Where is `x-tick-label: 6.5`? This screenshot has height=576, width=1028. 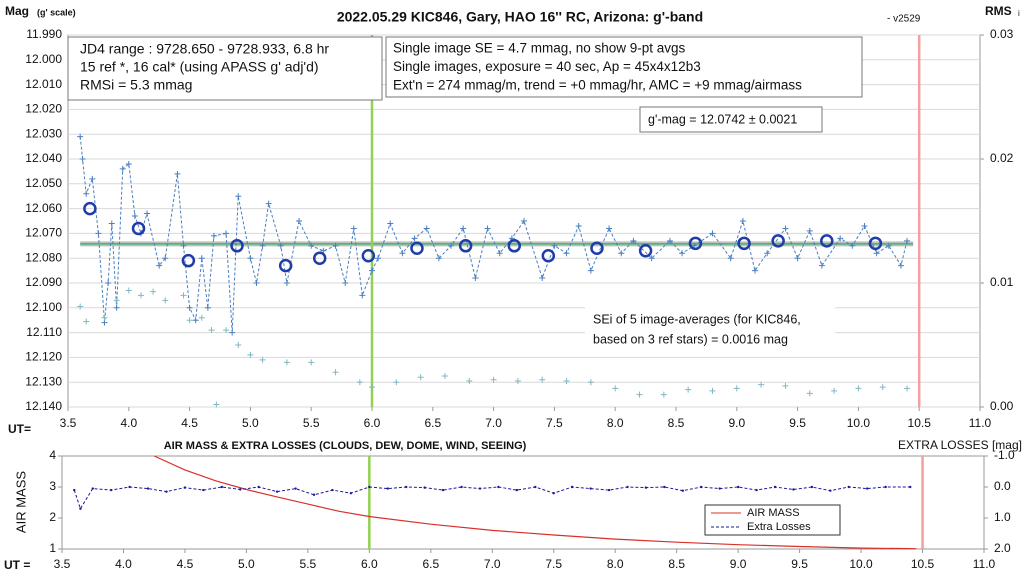 x-tick-label: 6.5 is located at coordinates (430, 564).